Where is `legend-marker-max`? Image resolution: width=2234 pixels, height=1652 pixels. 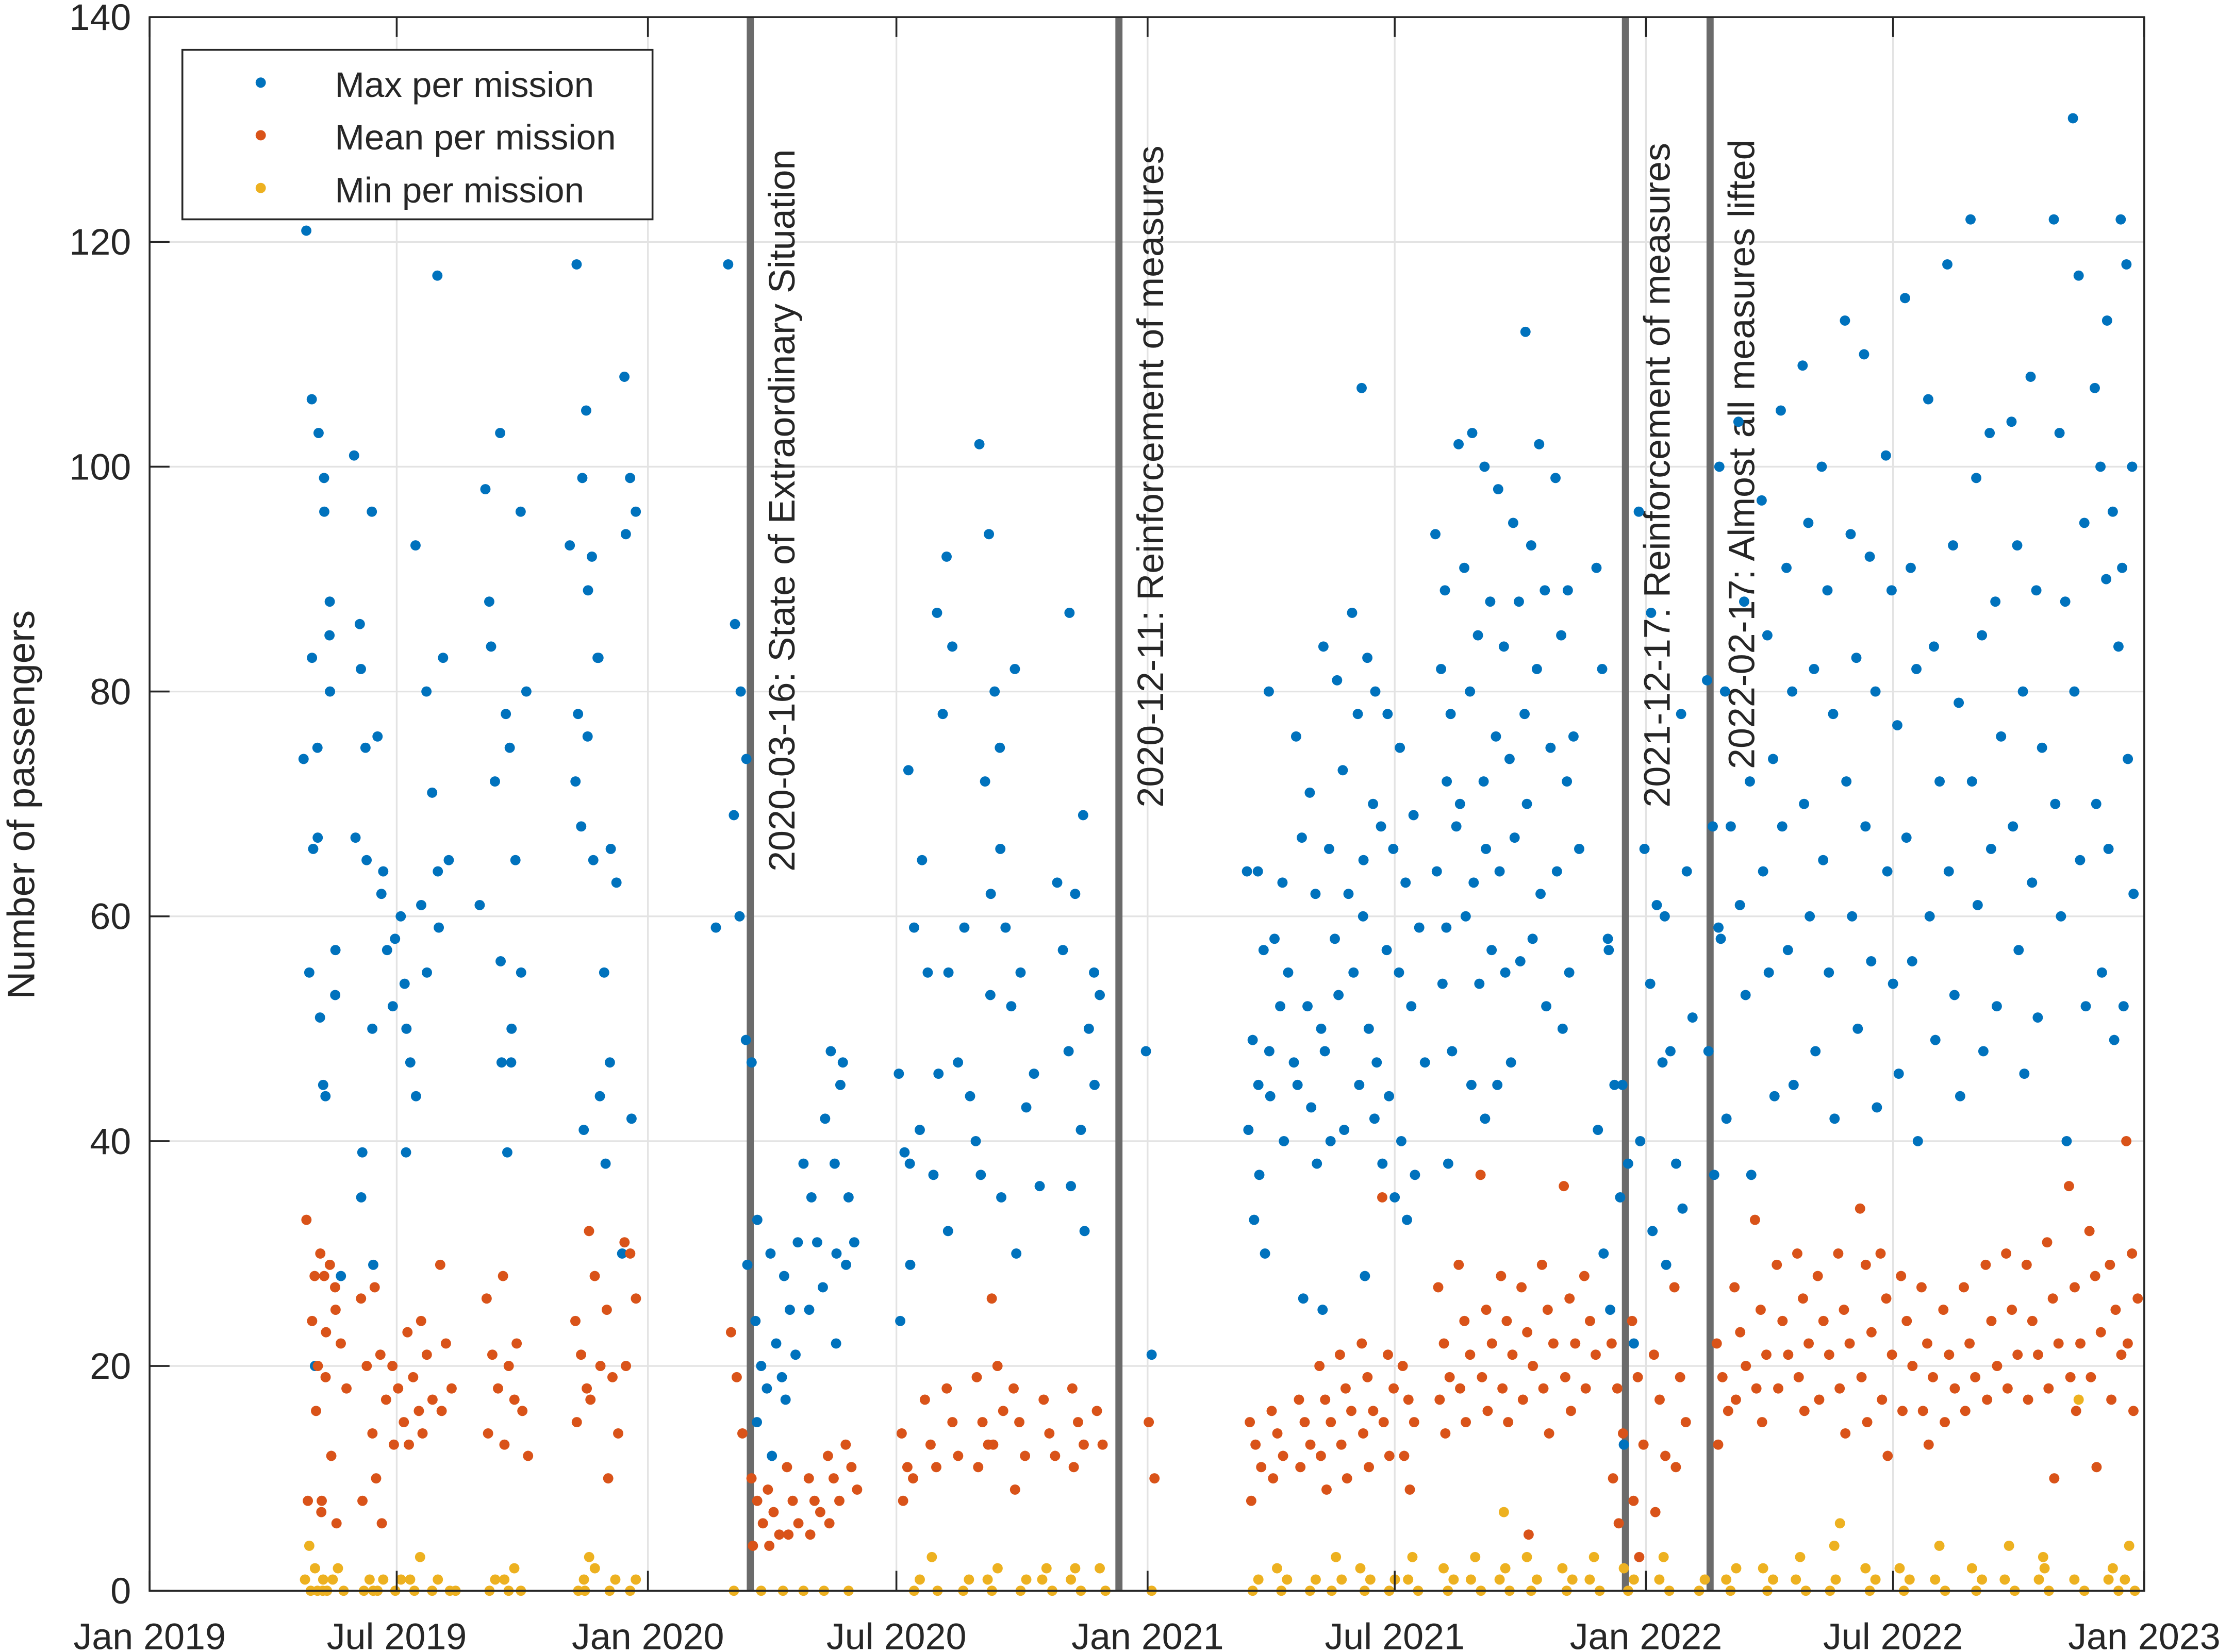
legend-marker-max is located at coordinates (260, 82).